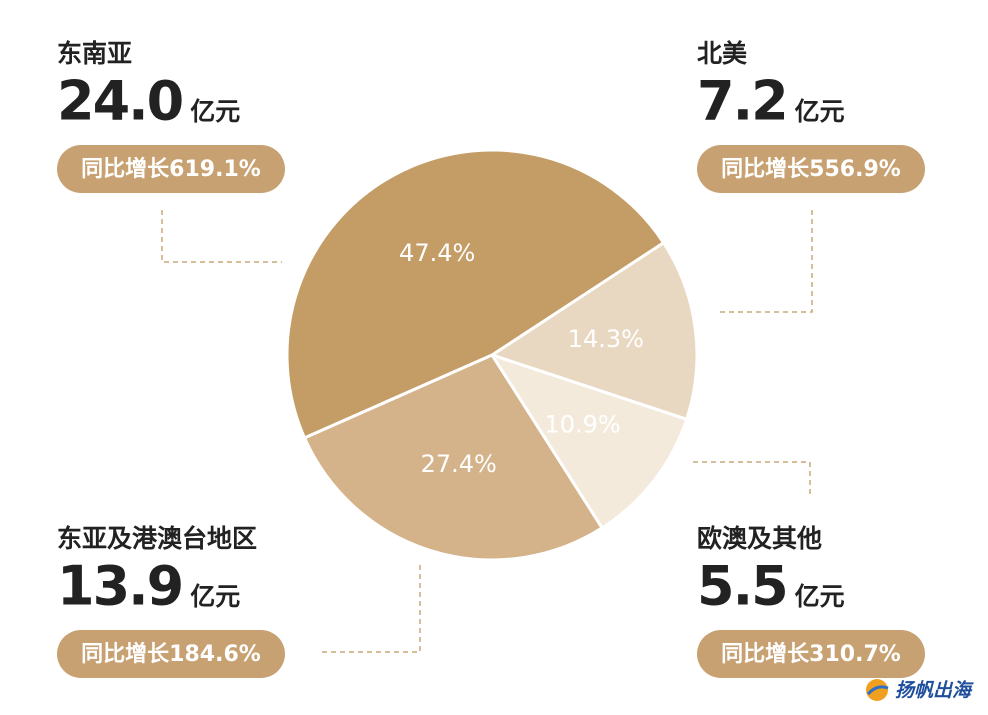 The image size is (988, 715). What do you see at coordinates (759, 538) in the screenshot?
I see `region-label: 欧澳及其他` at bounding box center [759, 538].